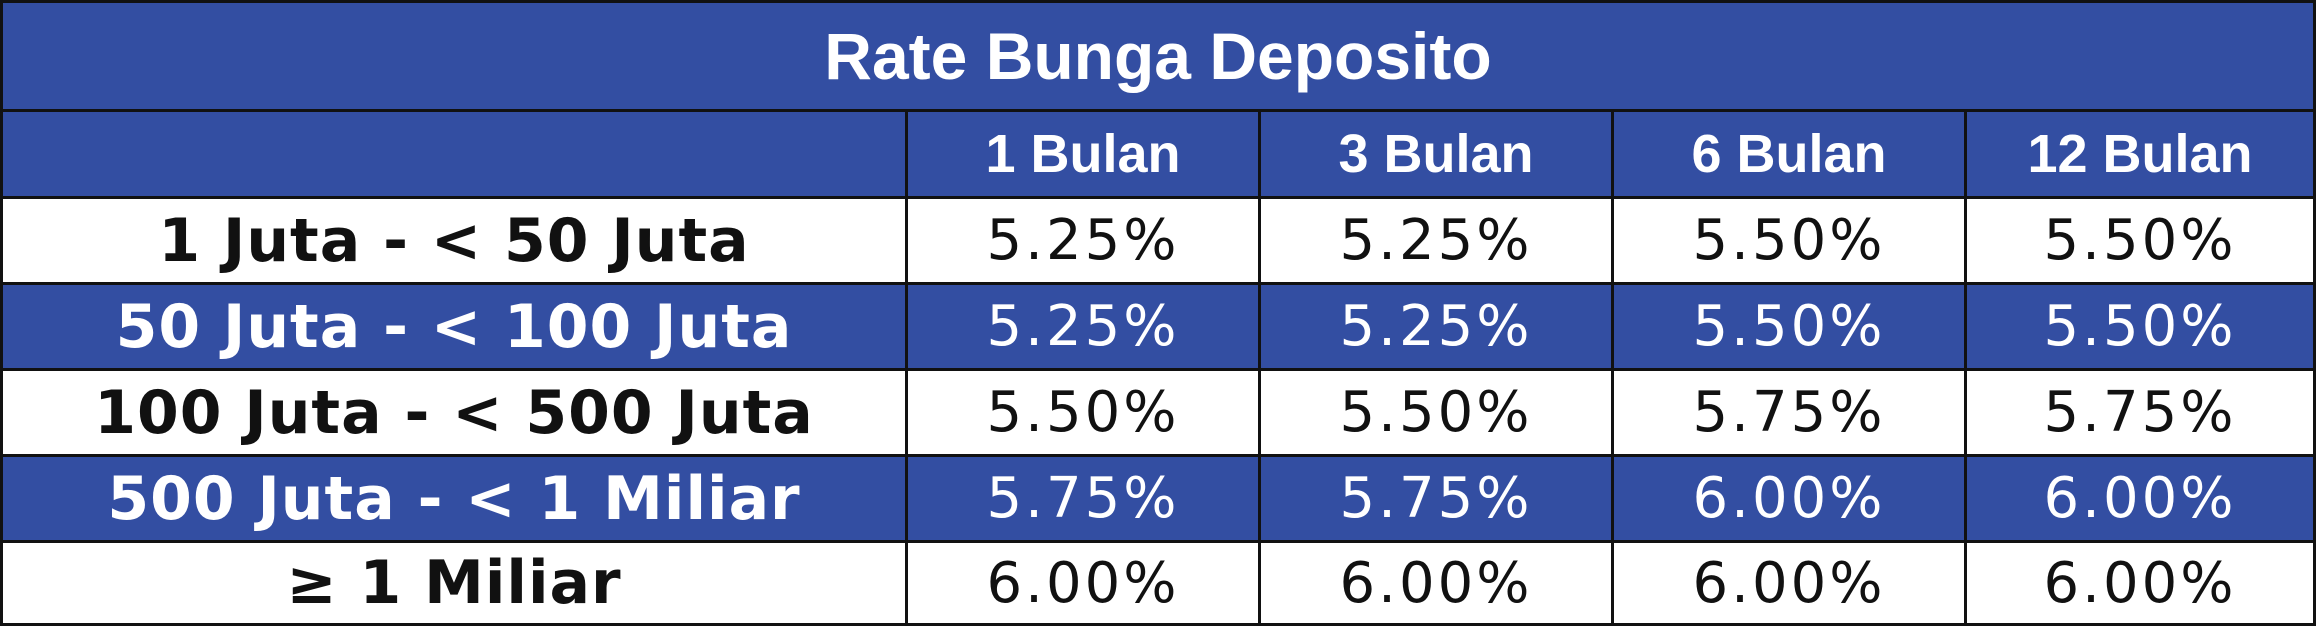 This screenshot has height=626, width=2316. I want to click on tier-label: 1 Juta - < 50 Juta, so click(455, 240).